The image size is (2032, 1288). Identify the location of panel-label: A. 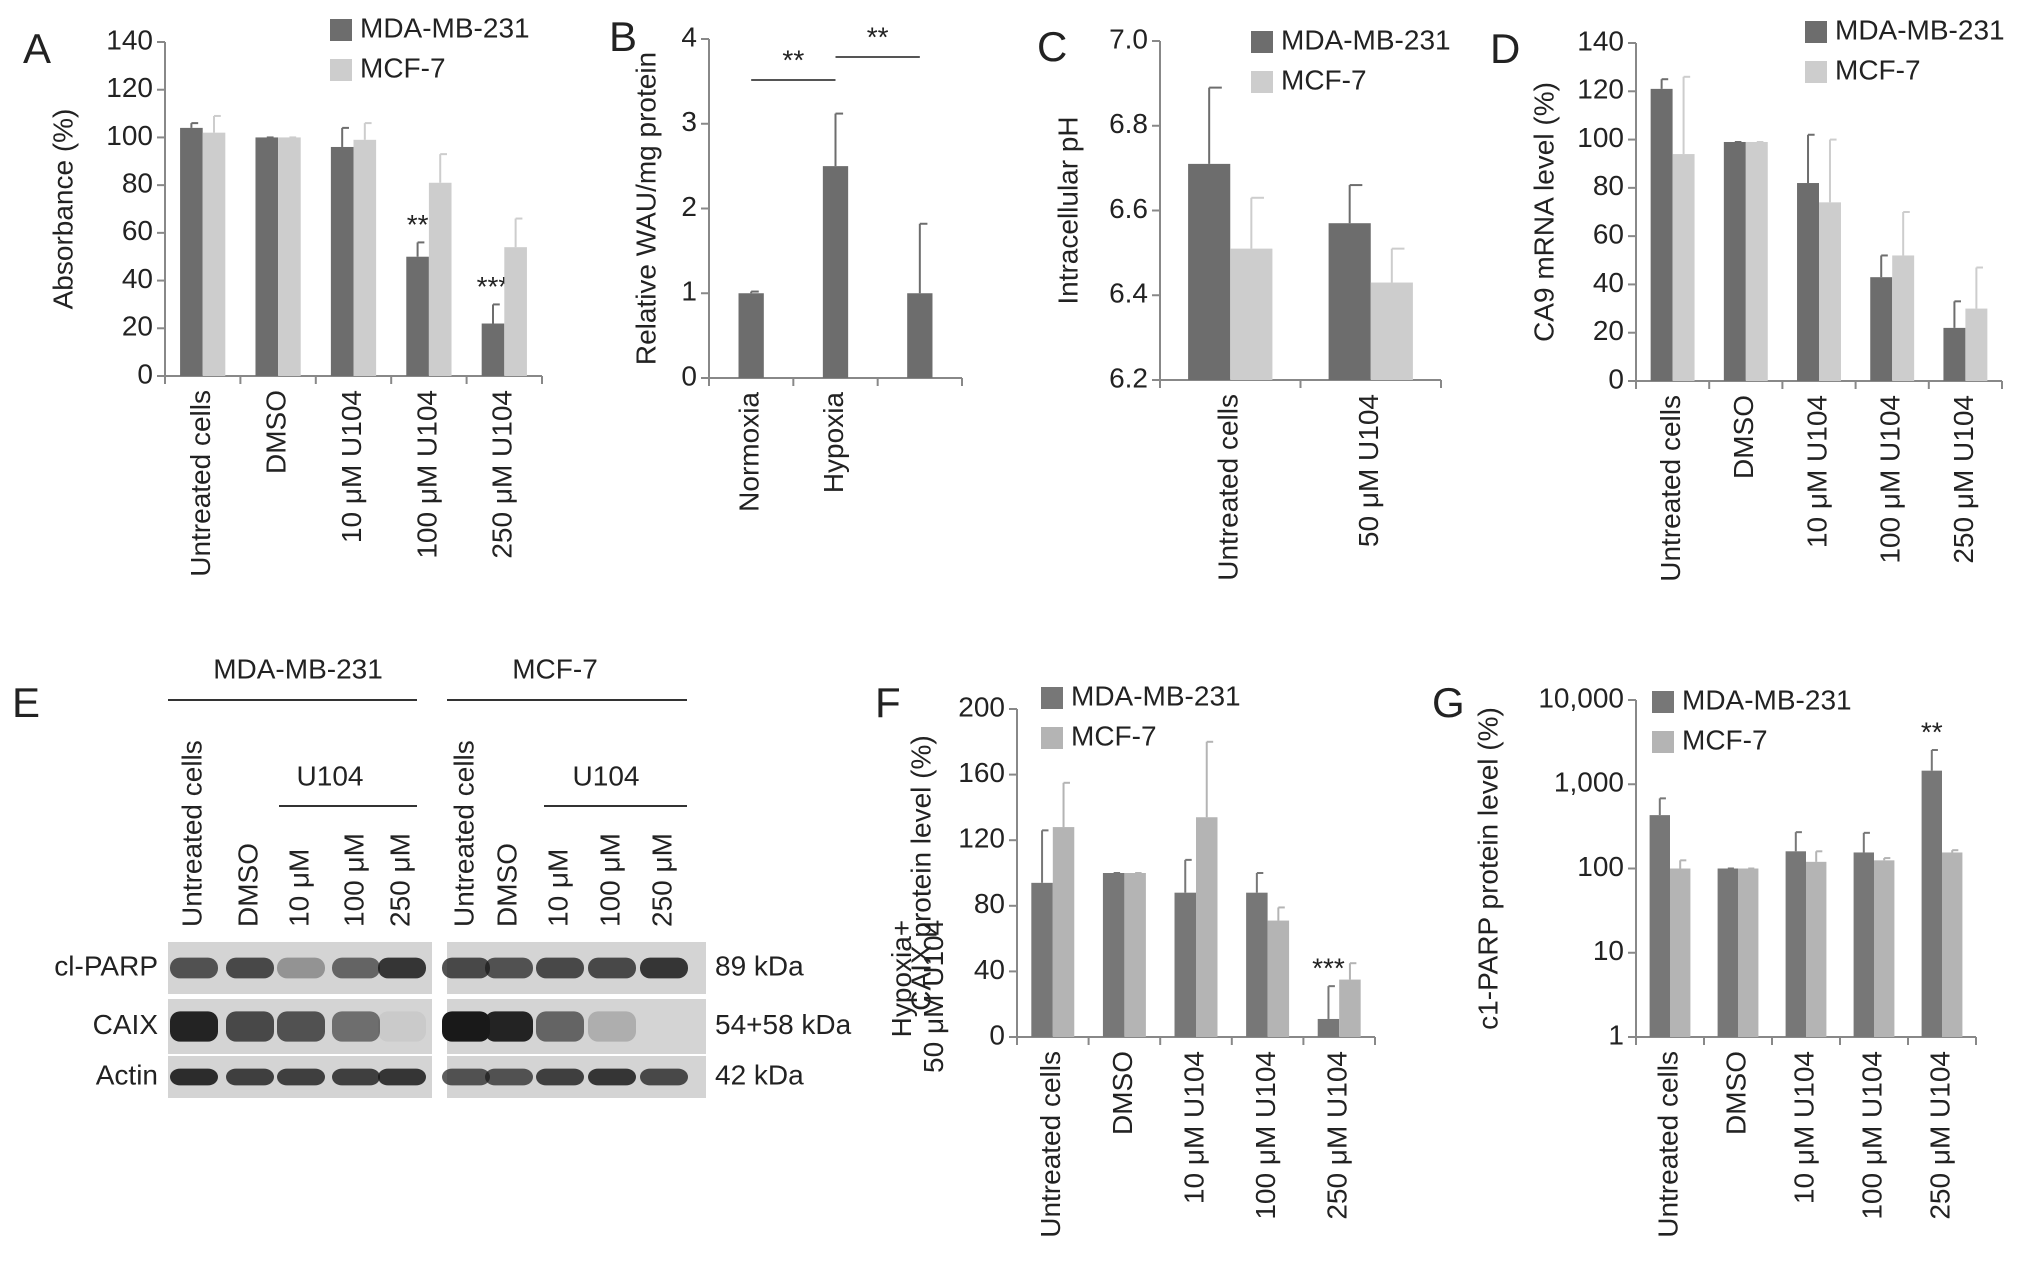
(37, 48).